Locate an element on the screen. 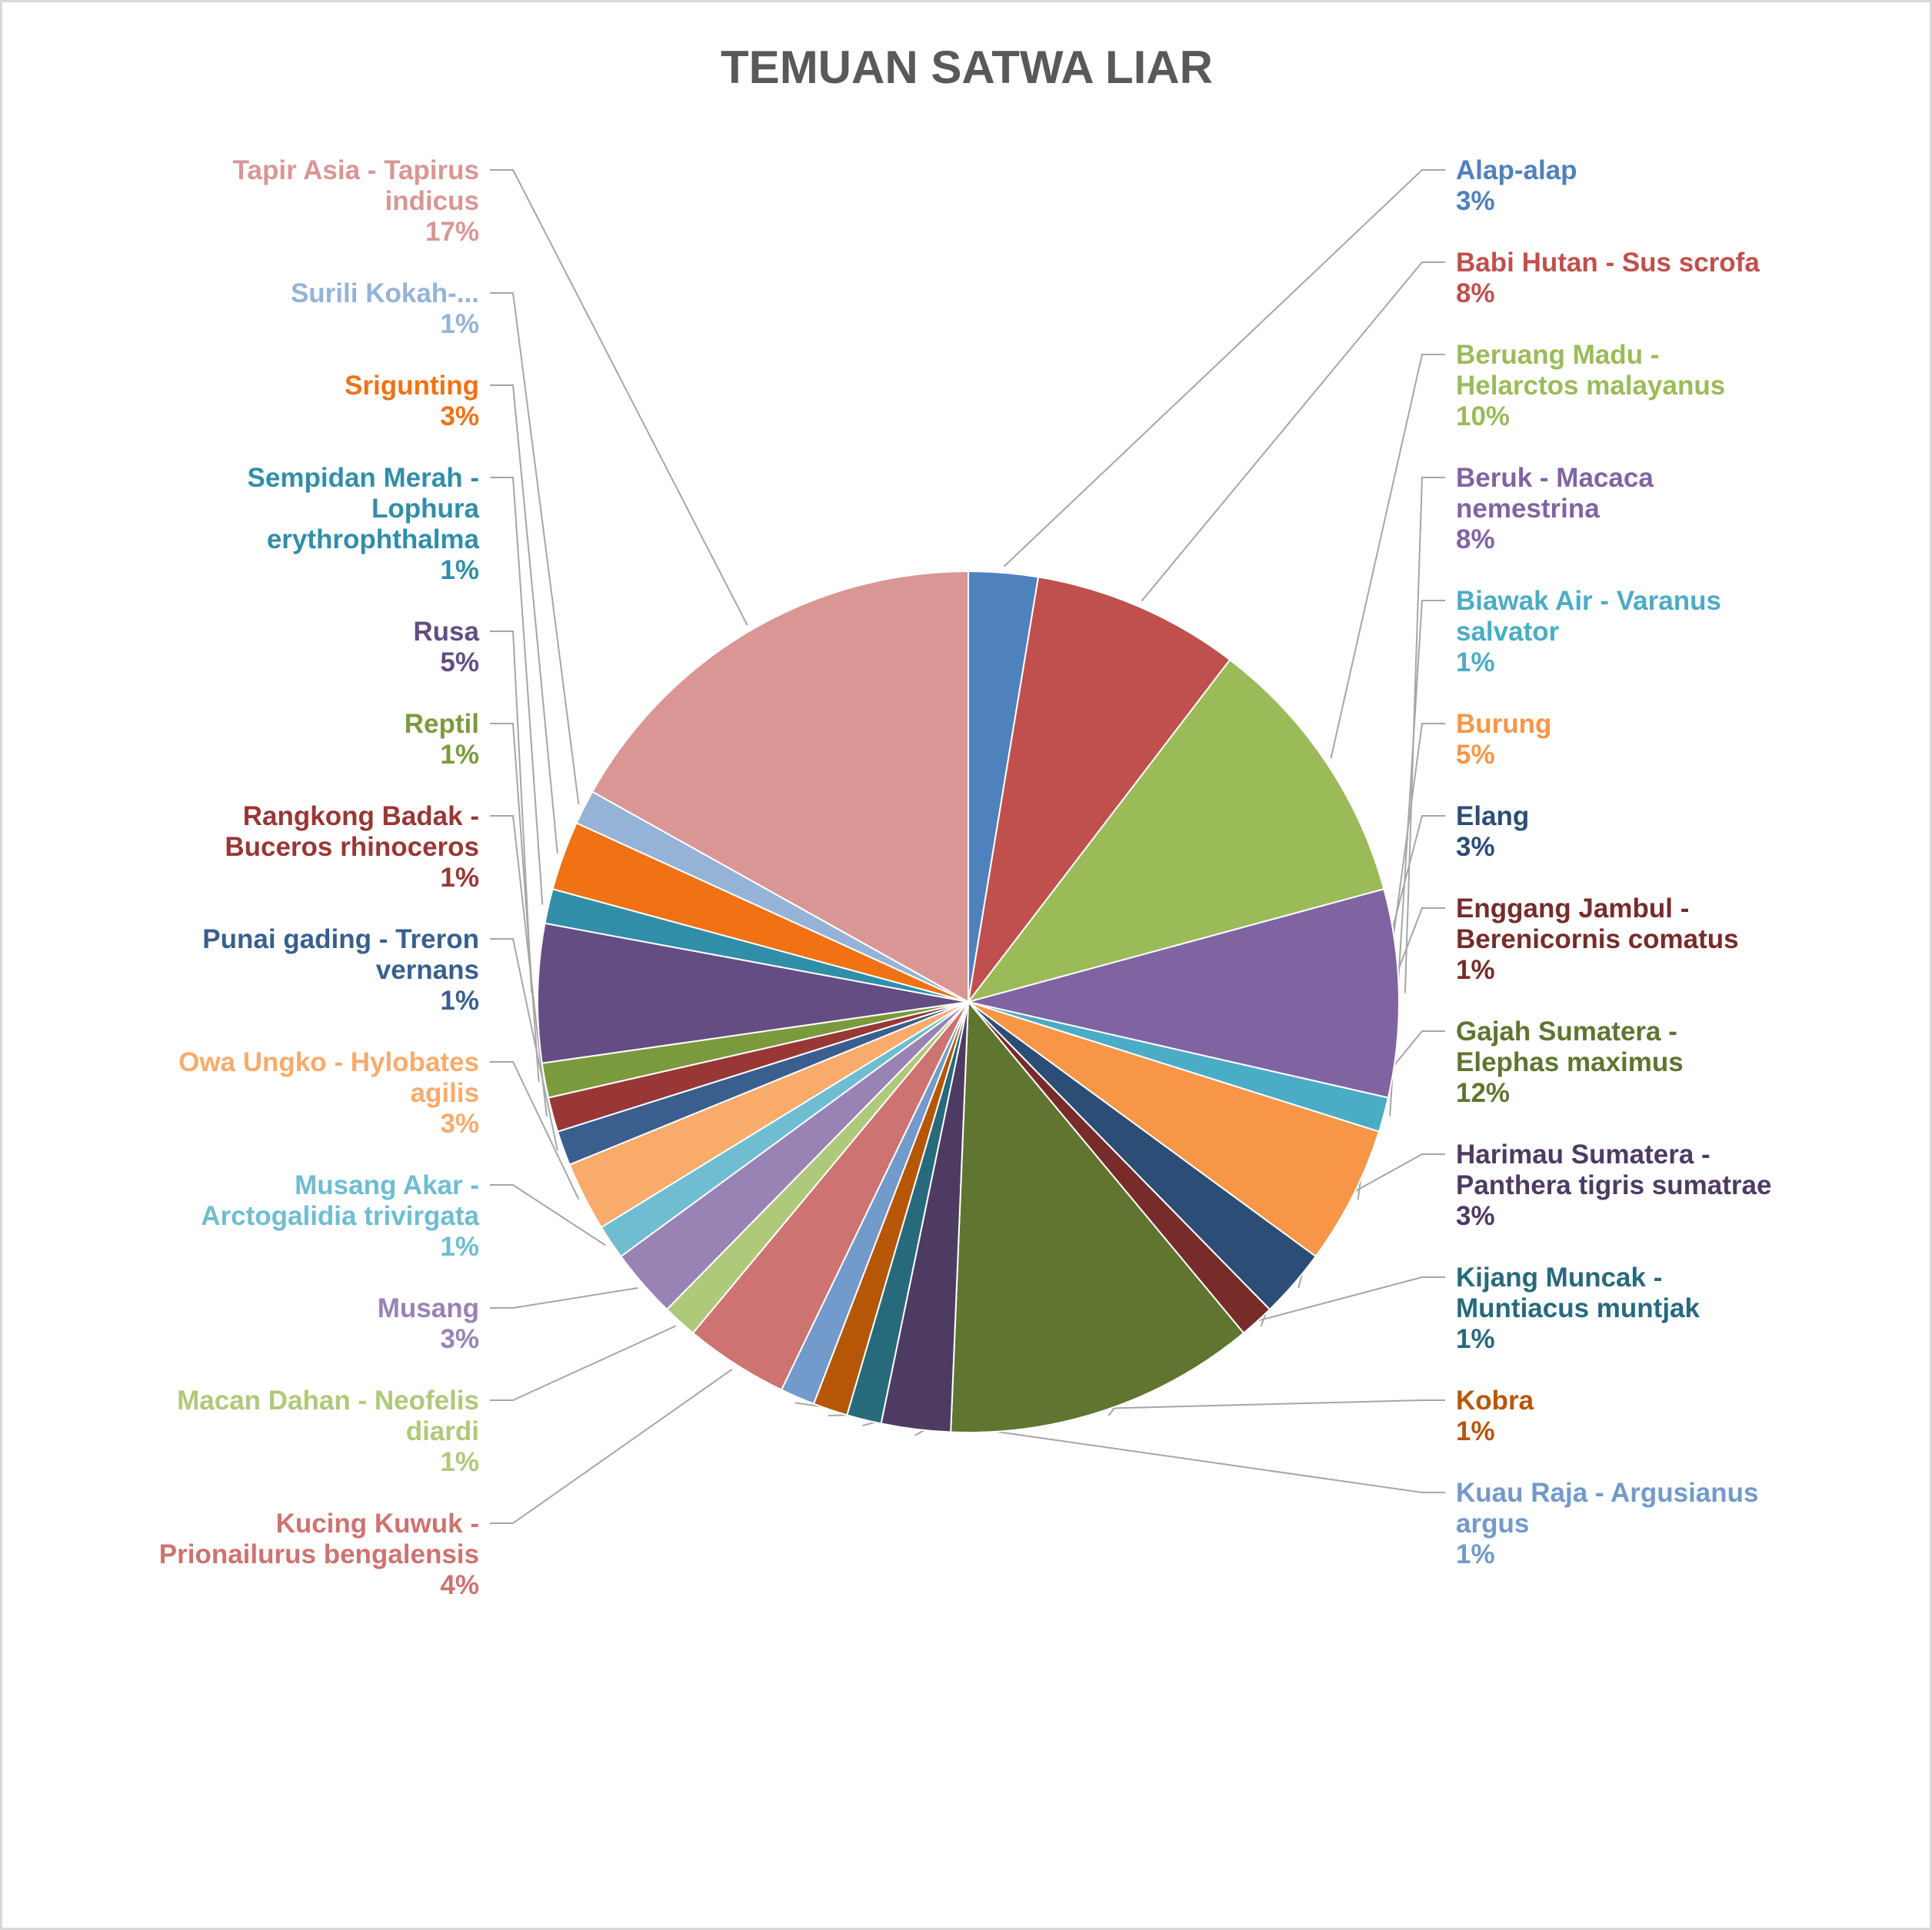 This screenshot has width=1932, height=1930. data-label-name-line: Berenicornis comatus is located at coordinates (1597, 939).